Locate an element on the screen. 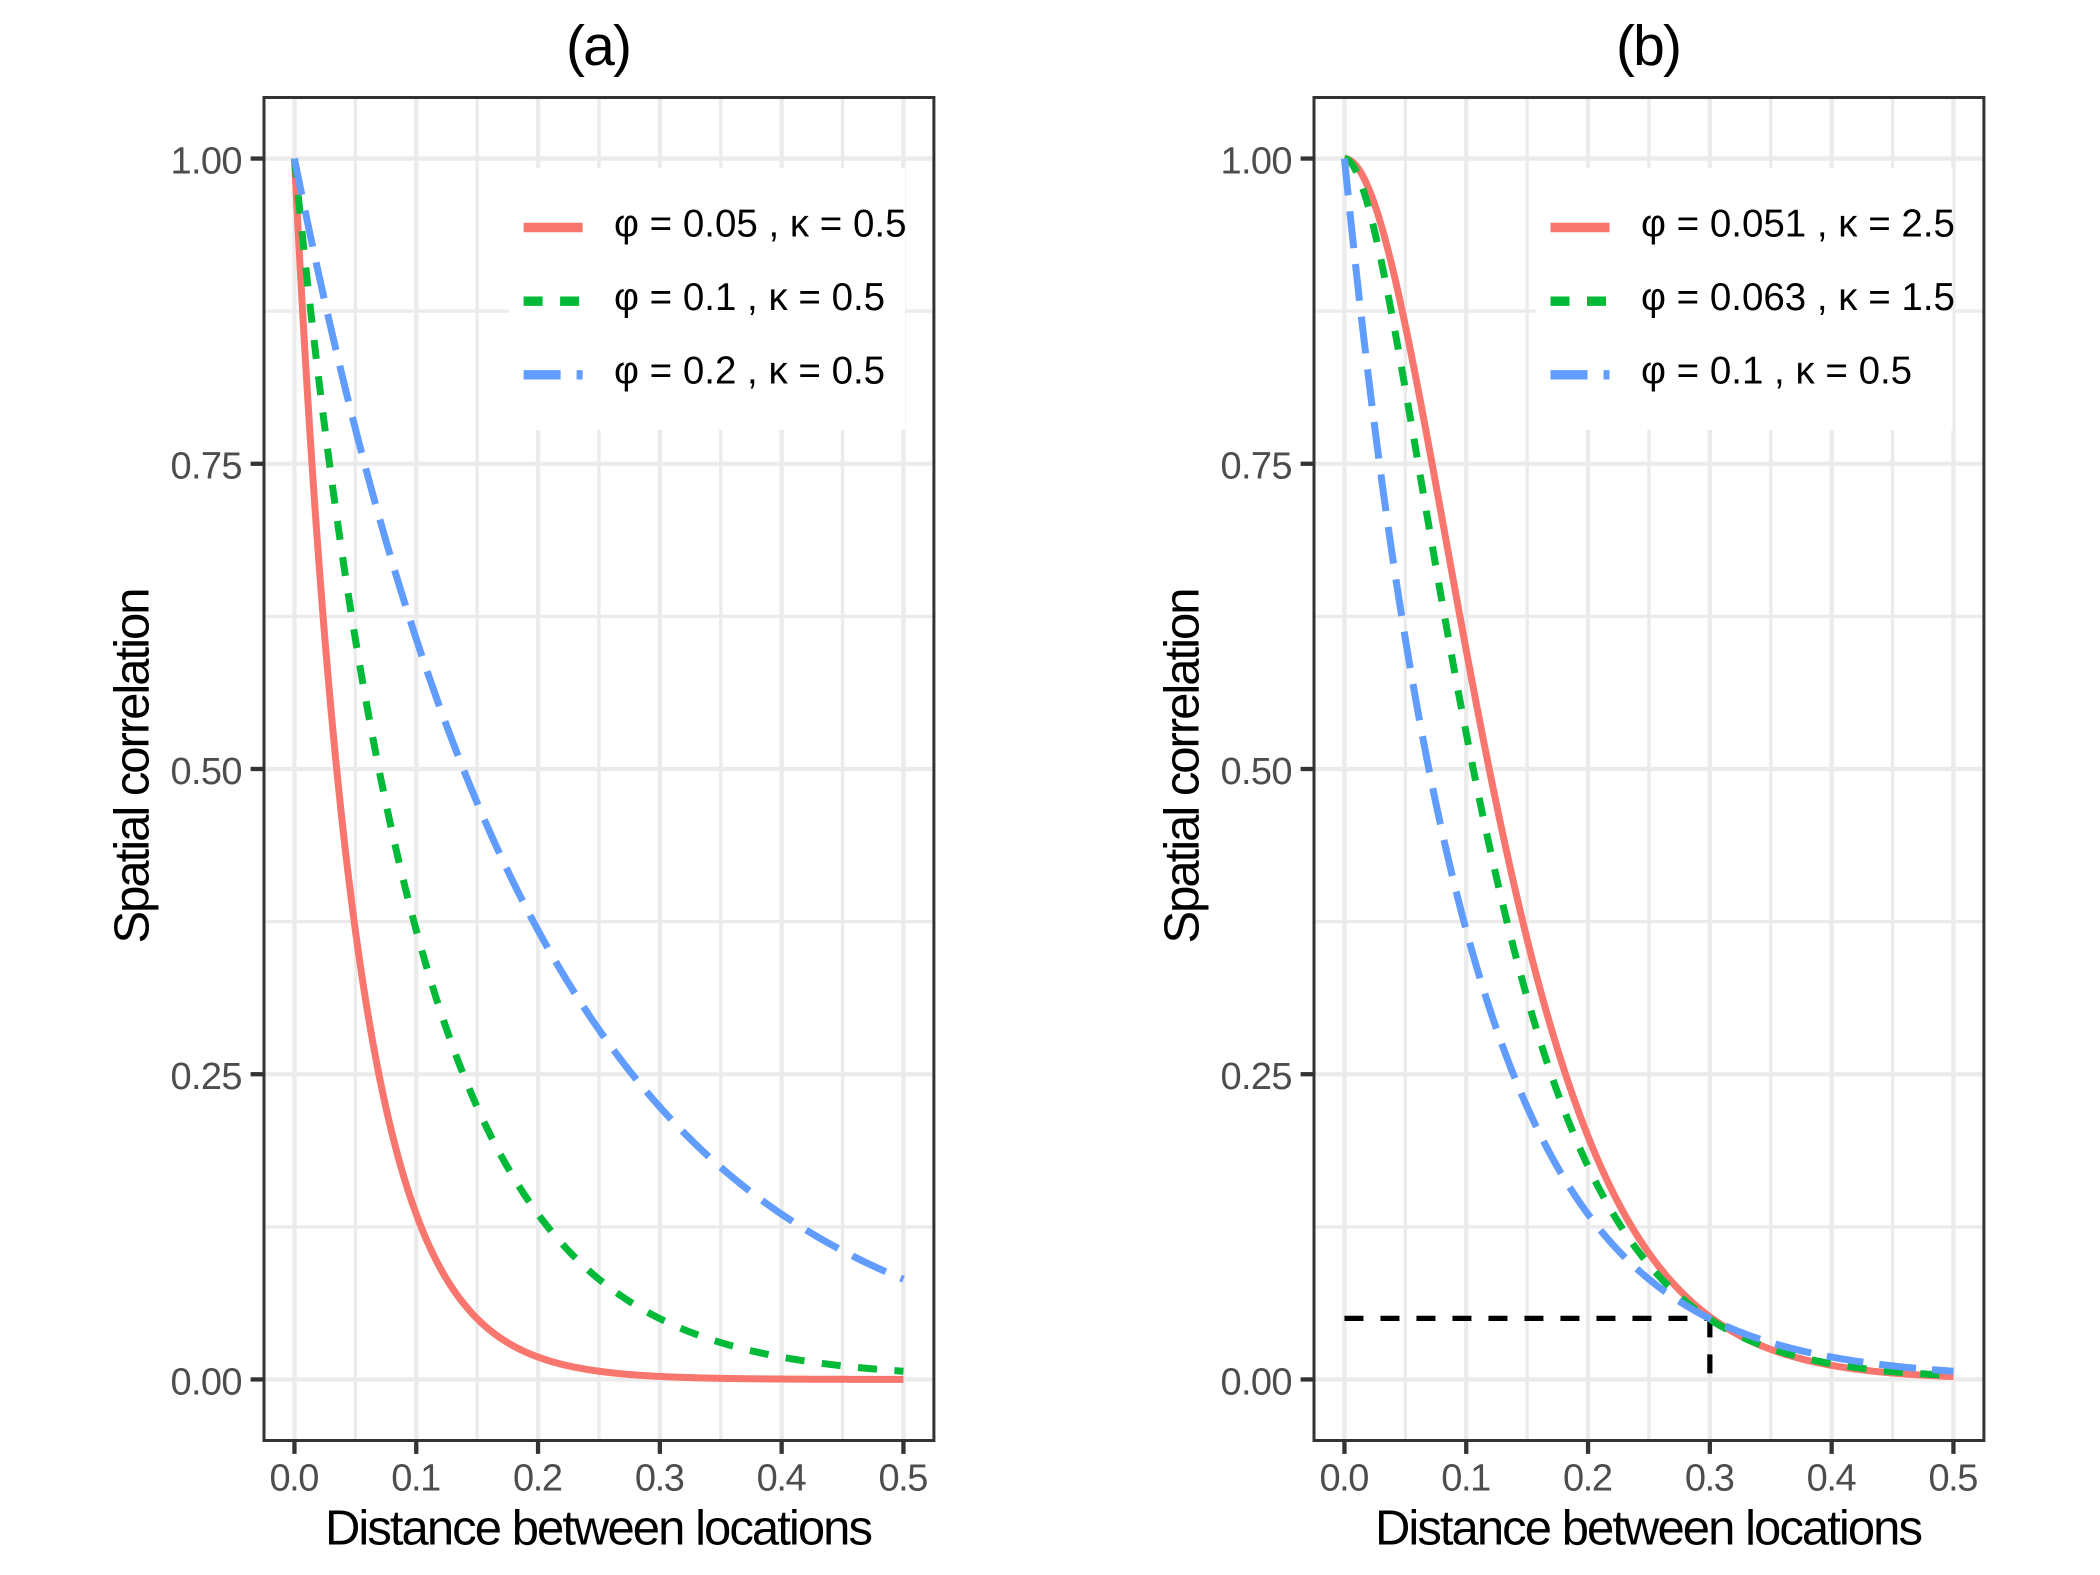 The image size is (2100, 1575). svg-text: φ = 0.063 , κ = 1.5 is located at coordinates (1798, 297).